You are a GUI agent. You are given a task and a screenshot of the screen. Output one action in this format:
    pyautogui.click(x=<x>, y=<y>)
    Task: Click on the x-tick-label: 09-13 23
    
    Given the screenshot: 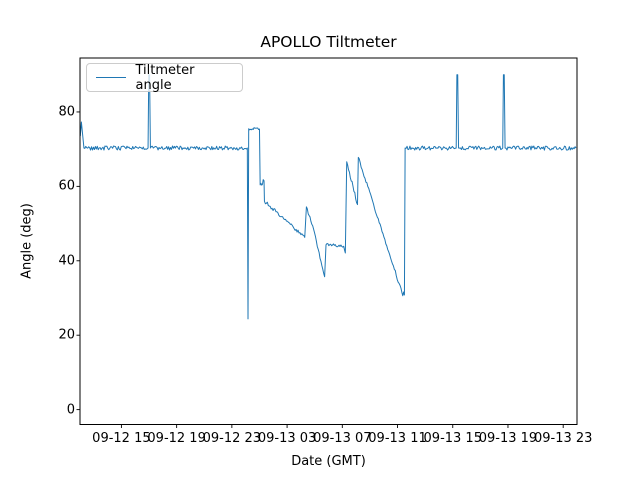 What is the action you would take?
    pyautogui.click(x=563, y=438)
    